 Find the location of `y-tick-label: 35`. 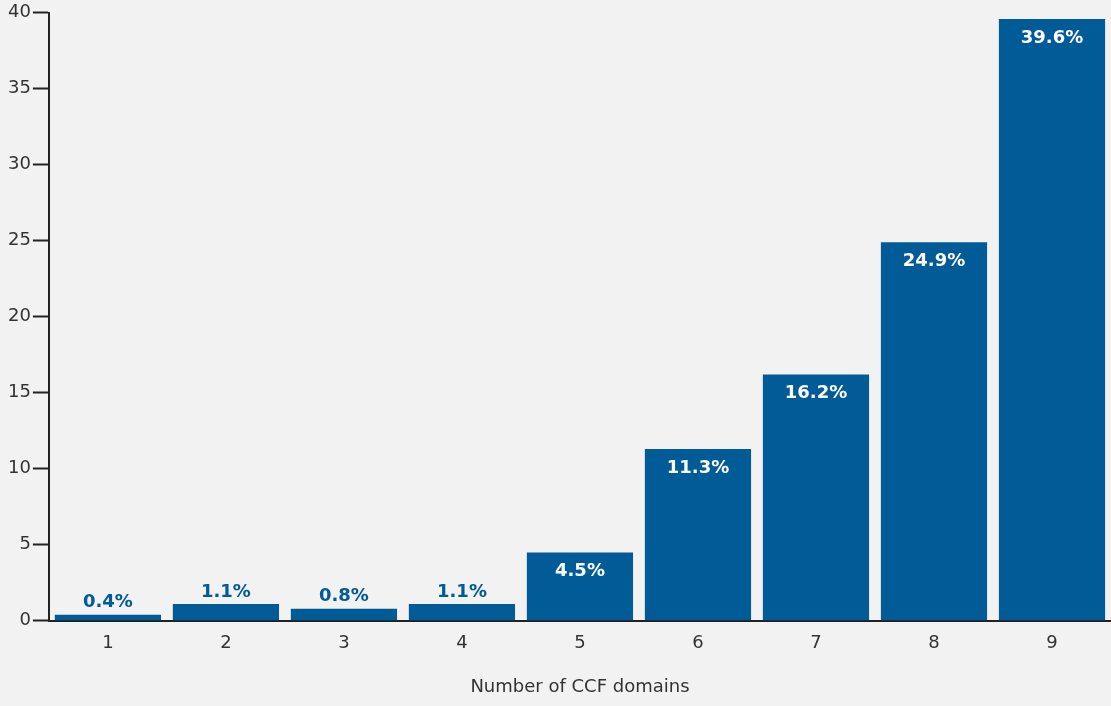

y-tick-label: 35 is located at coordinates (19, 87).